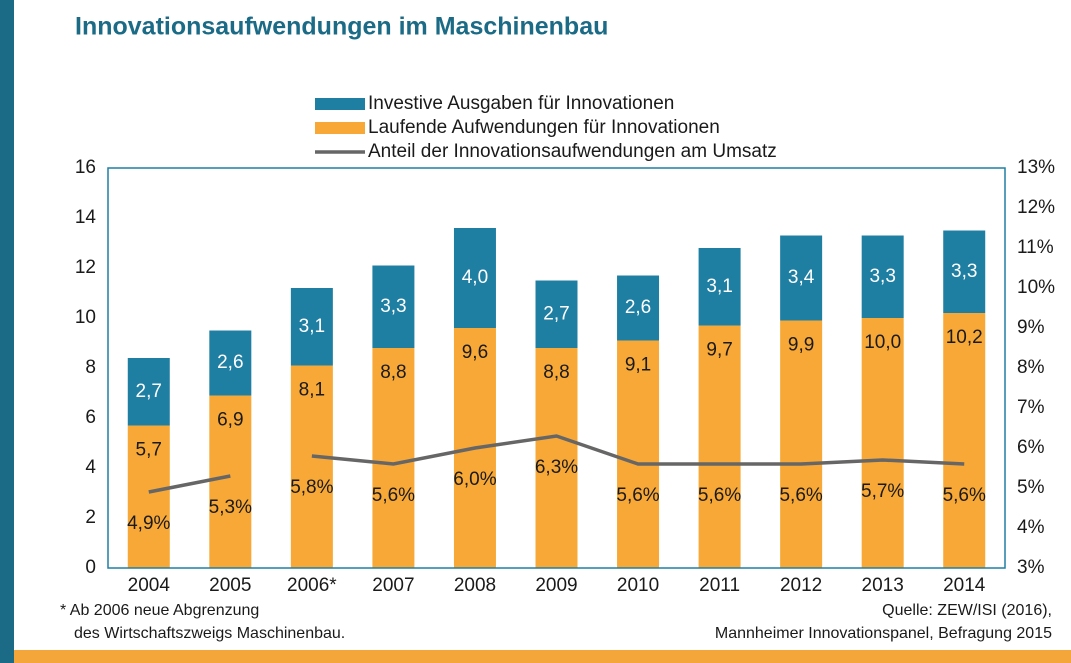  I want to click on y2-tick-label: 7%, so click(1031, 407).